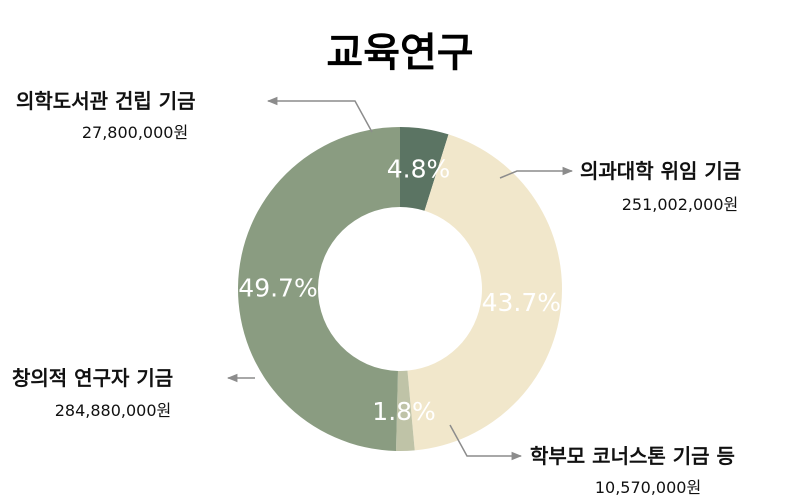  I want to click on leader-line-medical-college, so click(536, 172).